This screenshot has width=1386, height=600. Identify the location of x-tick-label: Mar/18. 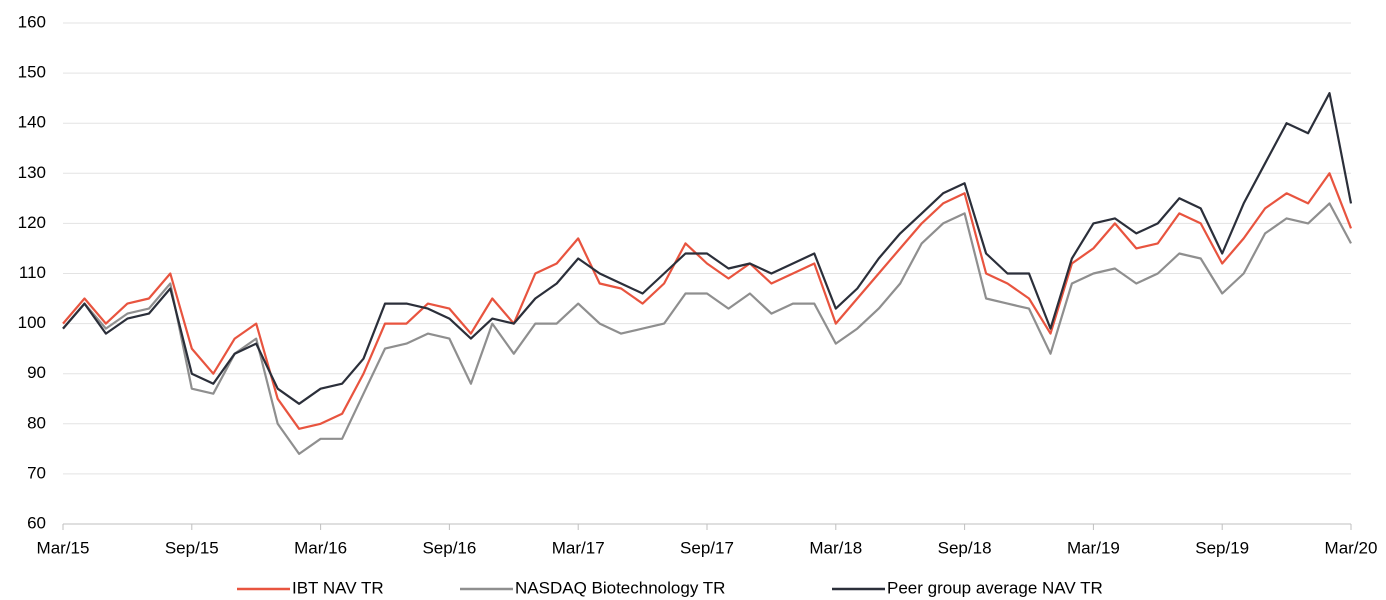
(835, 547).